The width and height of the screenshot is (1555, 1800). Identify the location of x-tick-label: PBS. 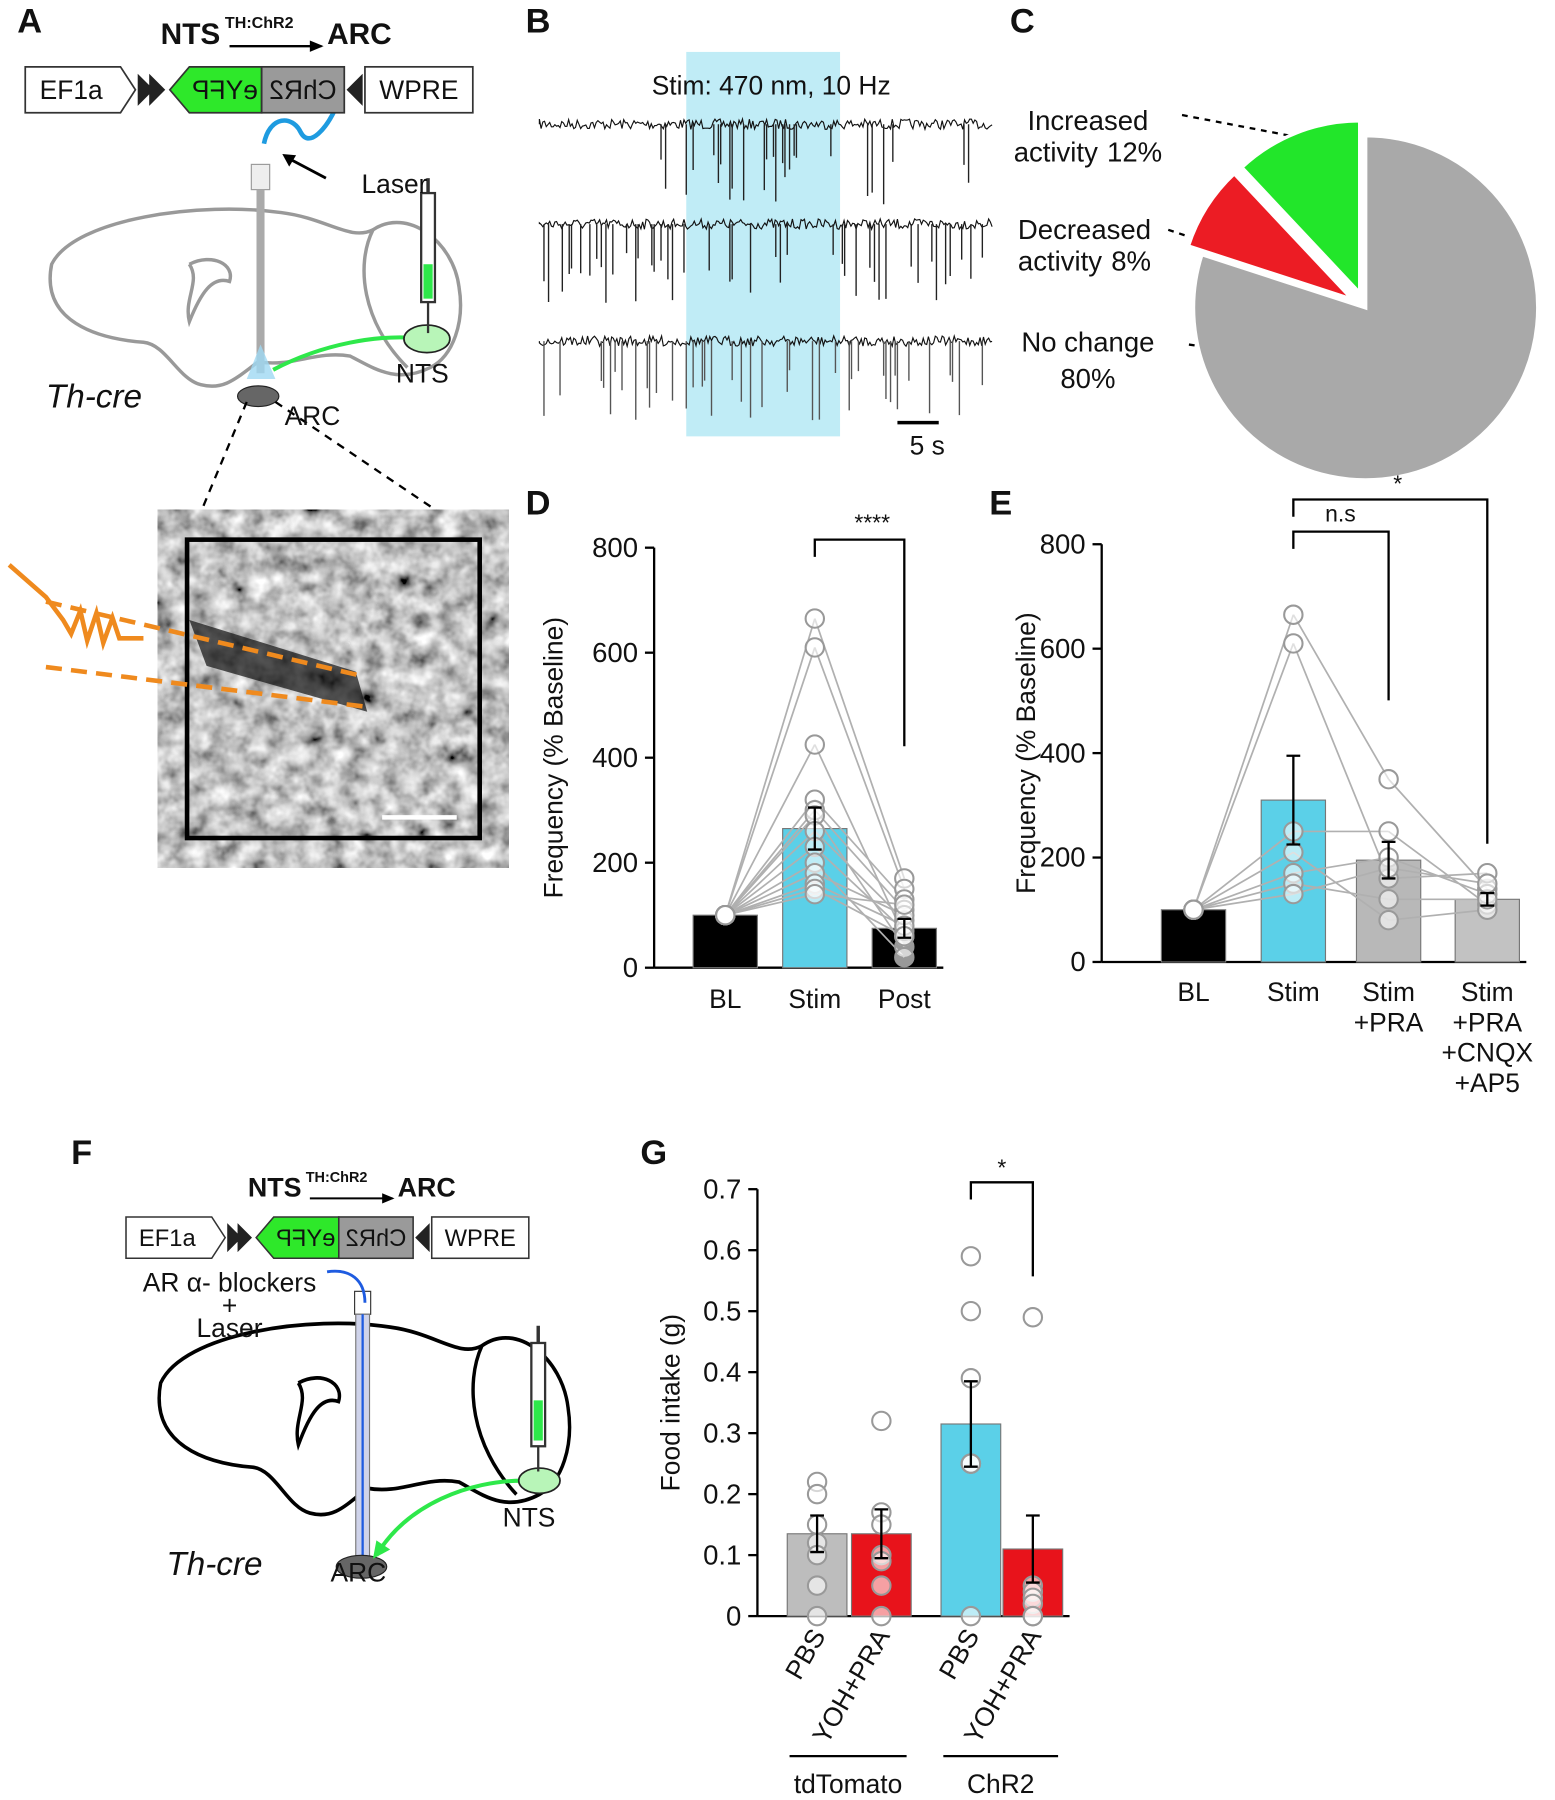
(805, 1654).